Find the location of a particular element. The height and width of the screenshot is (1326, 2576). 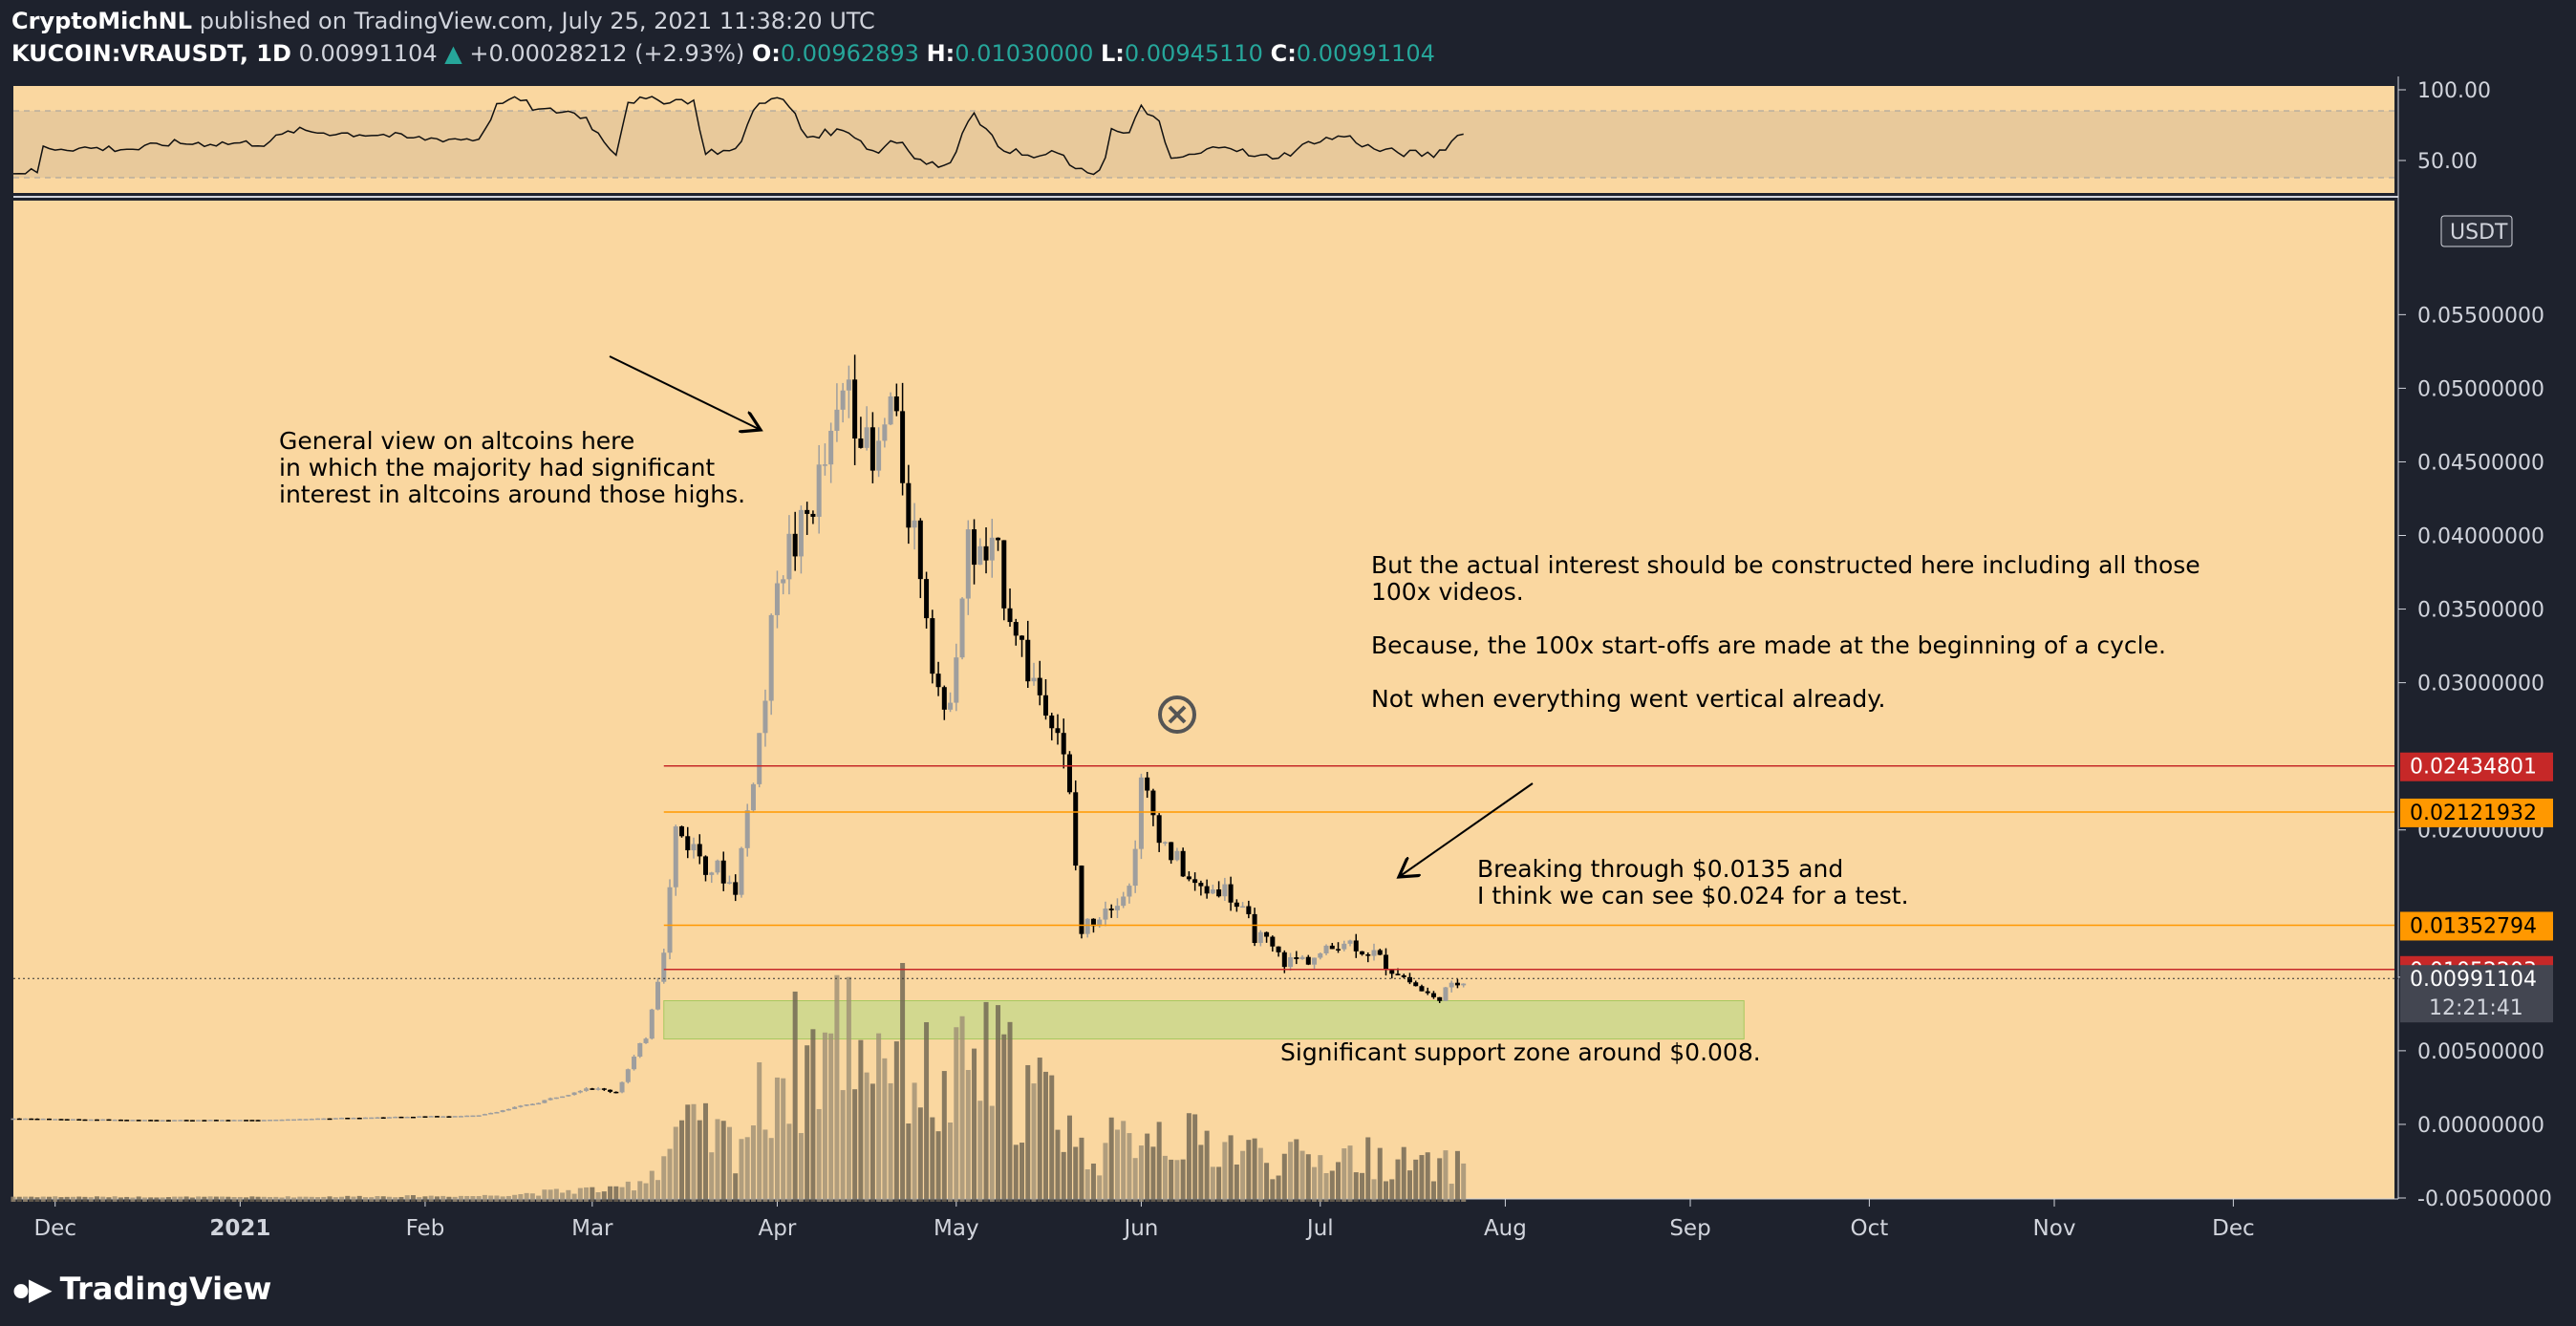

currency-tag is located at coordinates (2476, 231).